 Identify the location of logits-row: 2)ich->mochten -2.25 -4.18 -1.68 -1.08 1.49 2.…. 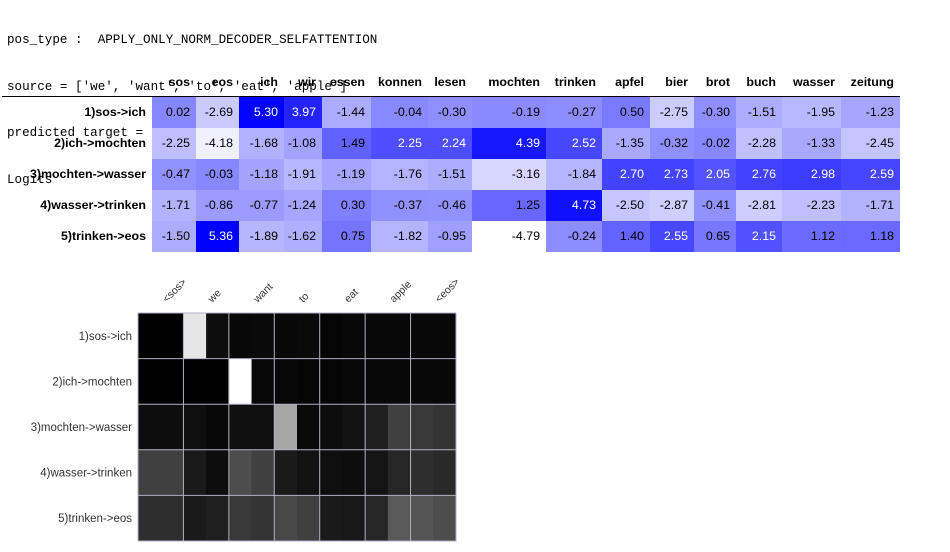
(451, 143).